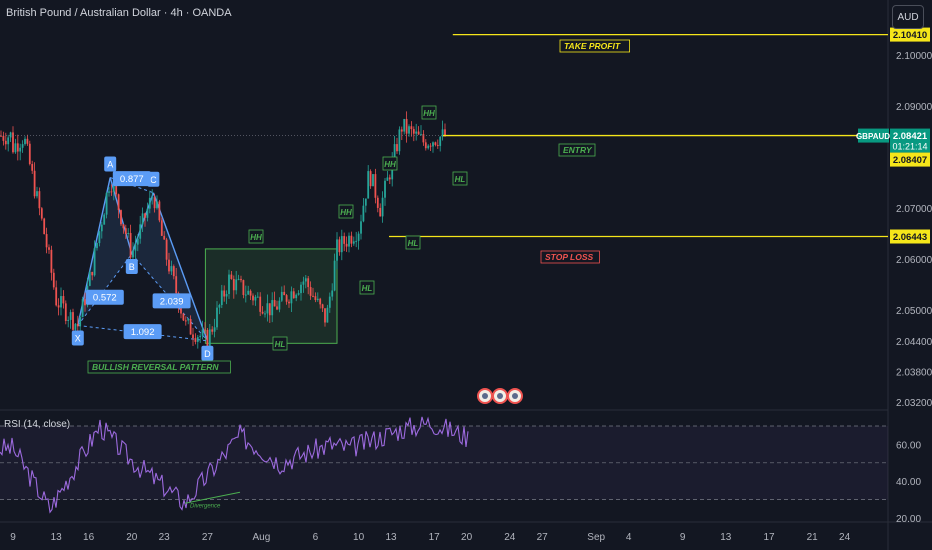 The height and width of the screenshot is (550, 932). I want to click on ratio-label: 0.572, so click(105, 298).